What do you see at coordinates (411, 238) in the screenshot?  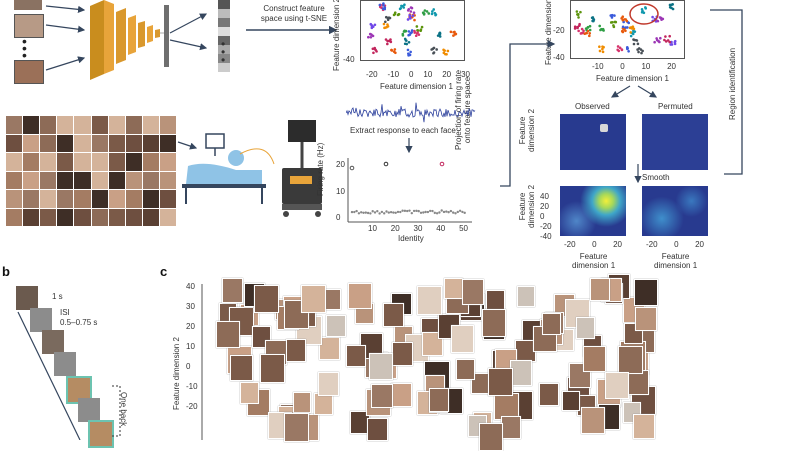 I see `firing-xlabel: Identity` at bounding box center [411, 238].